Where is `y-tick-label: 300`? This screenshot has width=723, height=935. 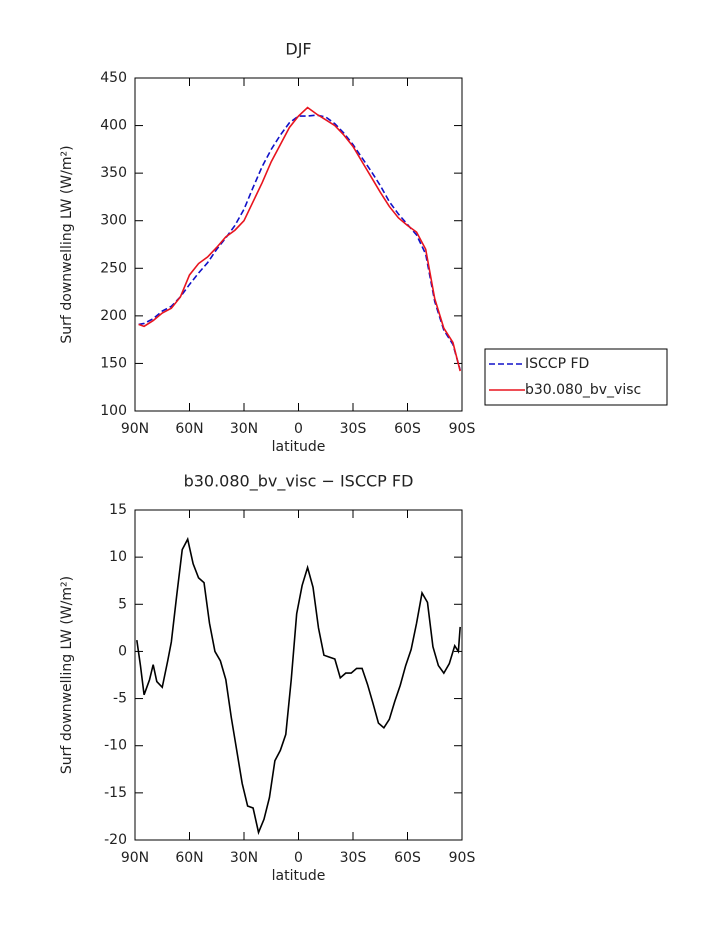 y-tick-label: 300 is located at coordinates (113, 221).